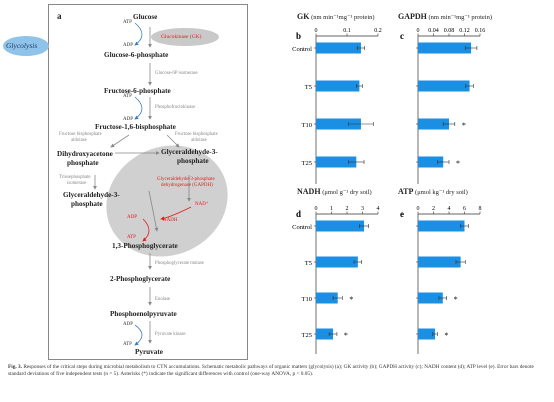  I want to click on bar-c-control, so click(445, 48).